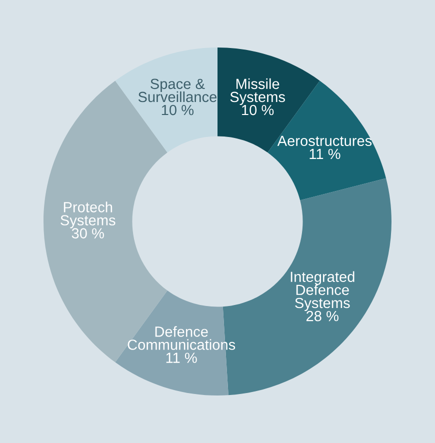  Describe the element at coordinates (257, 92) in the screenshot. I see `slice-label: Missile Systems` at that location.